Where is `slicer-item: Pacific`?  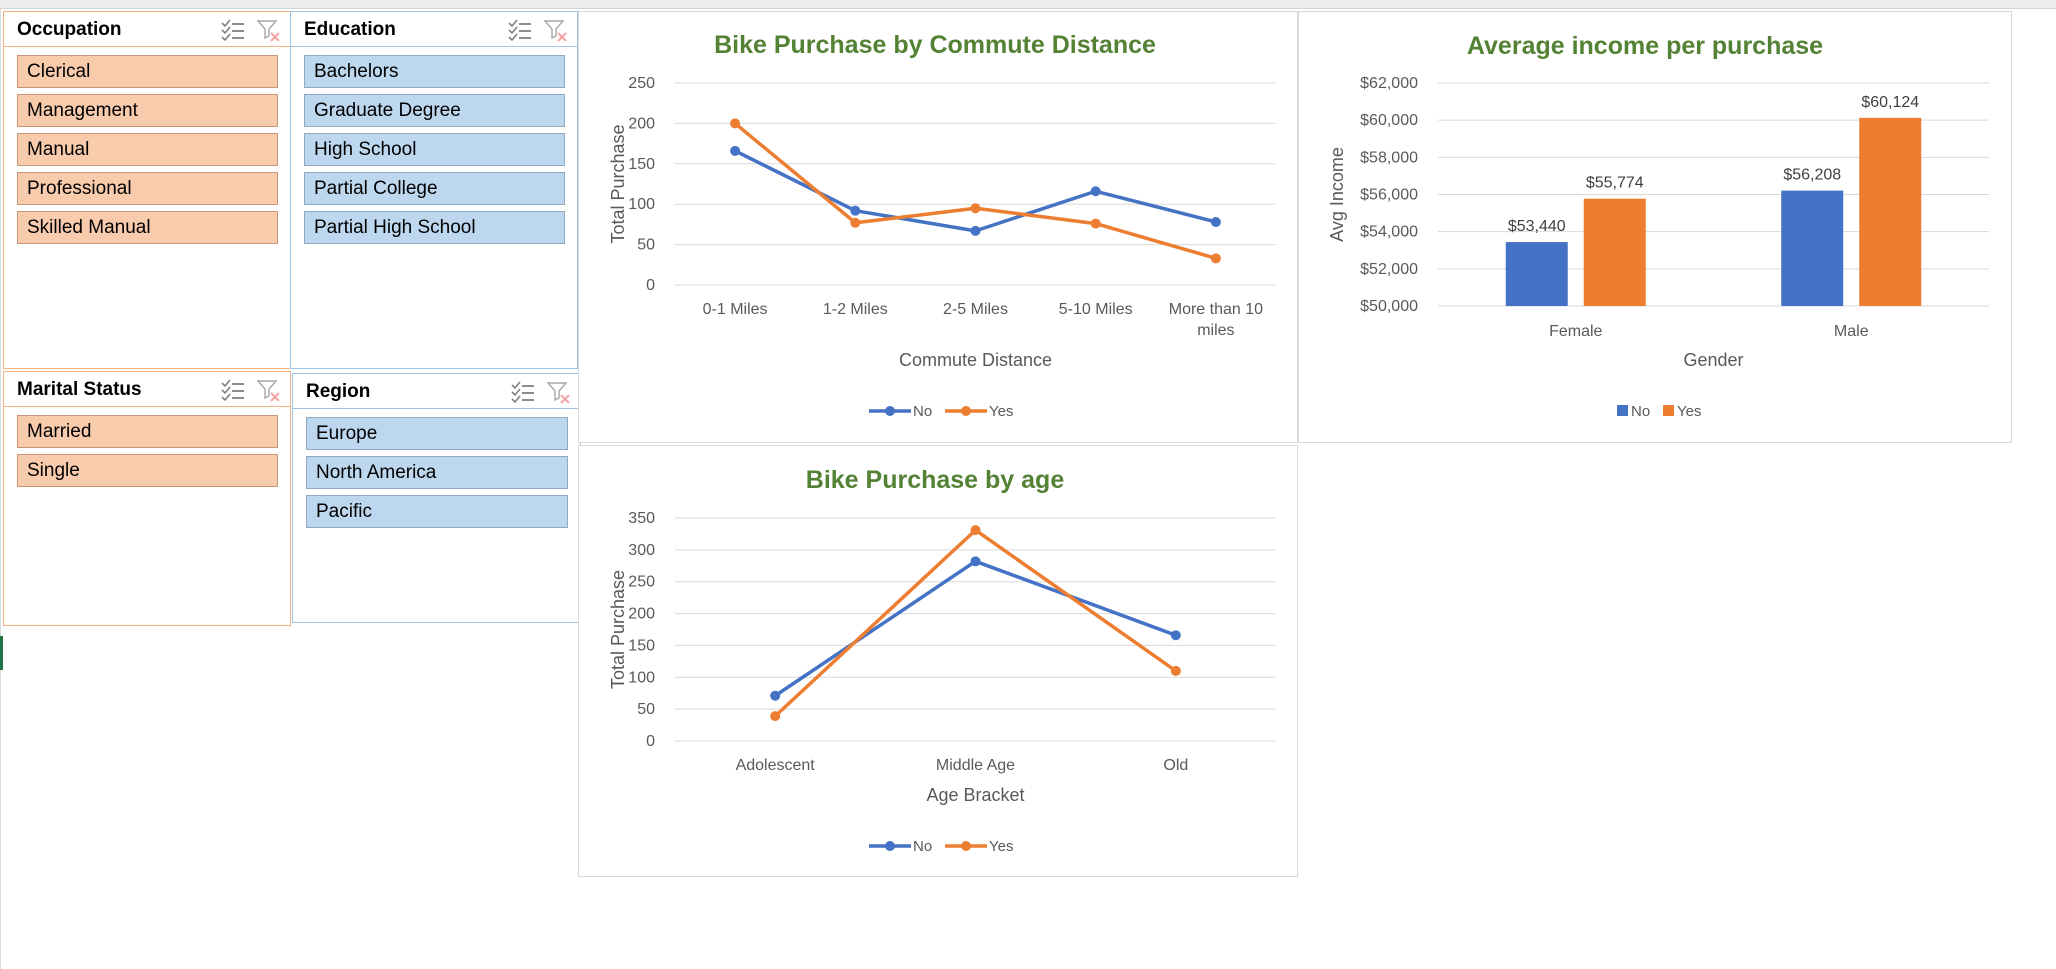
slicer-item: Pacific is located at coordinates (437, 511).